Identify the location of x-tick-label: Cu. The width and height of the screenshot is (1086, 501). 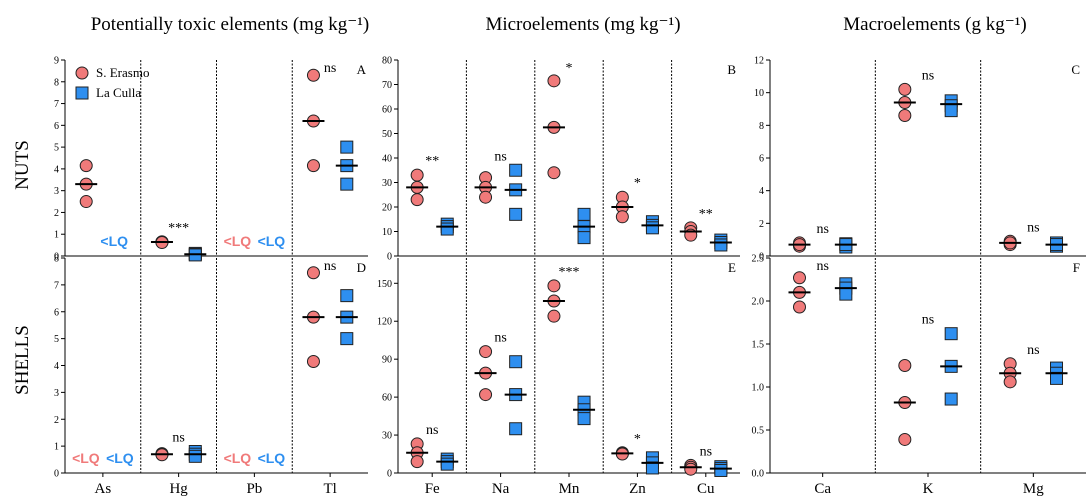
(706, 489).